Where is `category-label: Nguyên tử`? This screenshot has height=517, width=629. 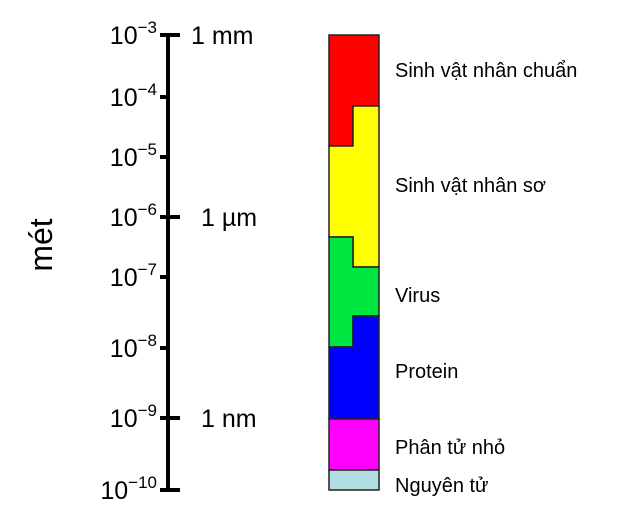 category-label: Nguyên tử is located at coordinates (441, 486).